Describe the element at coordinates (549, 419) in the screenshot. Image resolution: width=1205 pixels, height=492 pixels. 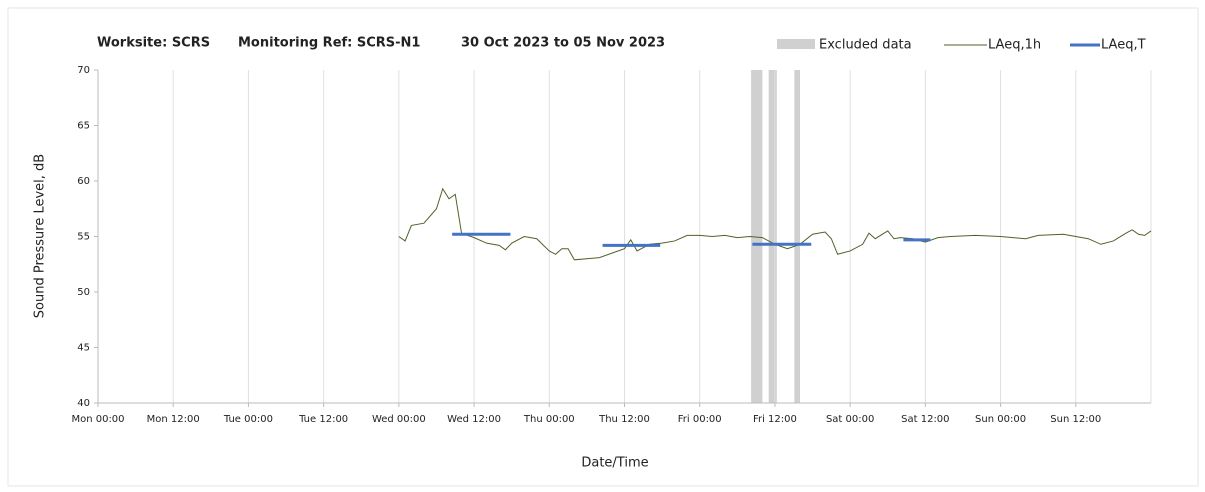
I see `x-tick-label: Thu 00:00` at that location.